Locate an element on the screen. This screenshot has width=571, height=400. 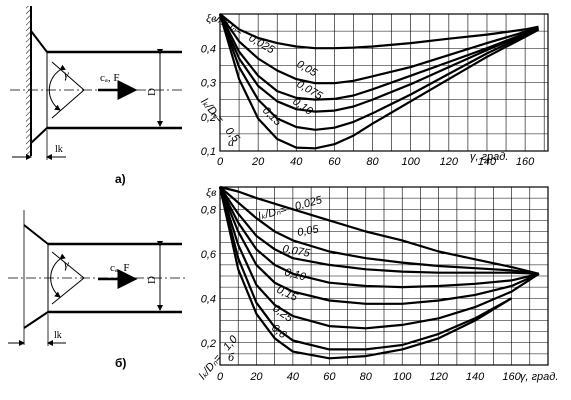
panel-letter: а is located at coordinates (231, 142).